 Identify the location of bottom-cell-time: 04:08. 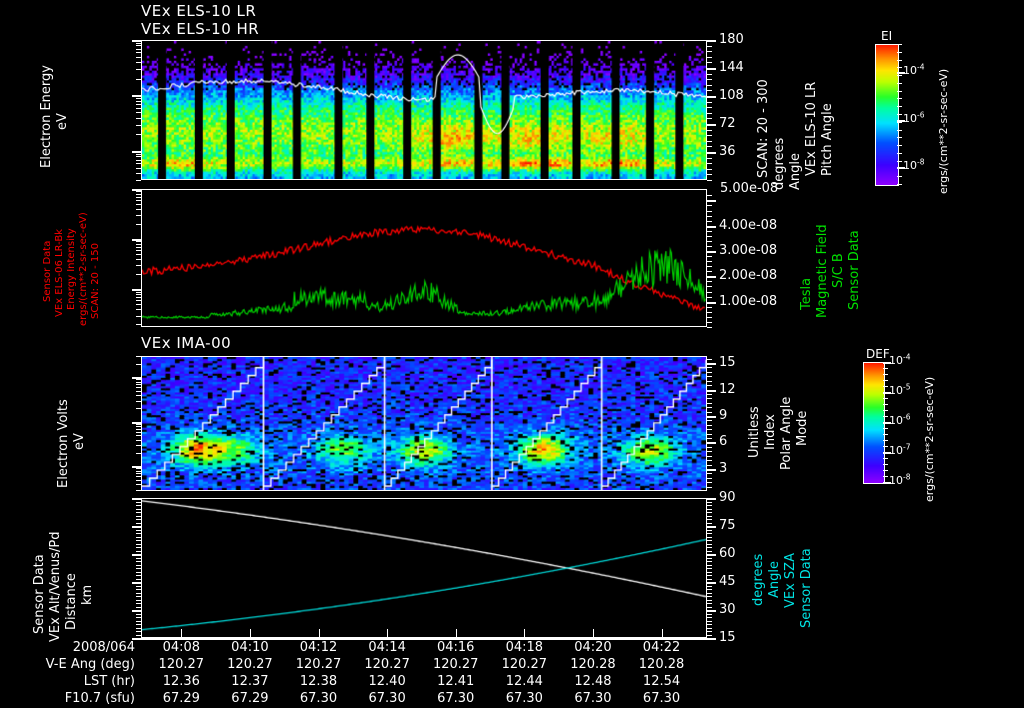
(181, 647).